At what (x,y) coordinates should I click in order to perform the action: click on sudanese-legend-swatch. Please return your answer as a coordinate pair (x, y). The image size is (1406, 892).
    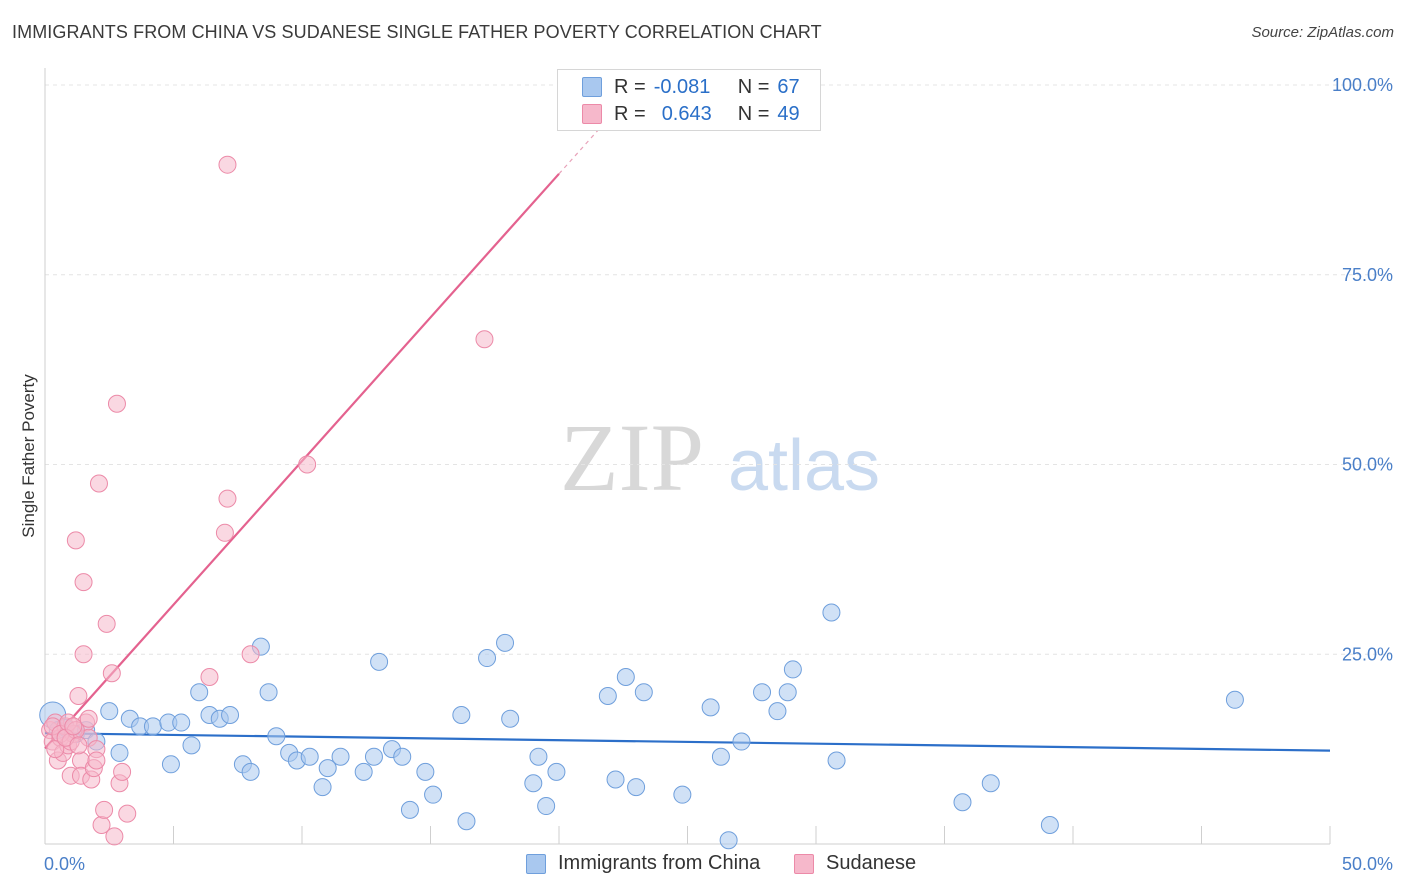
    Looking at the image, I should click on (804, 863).